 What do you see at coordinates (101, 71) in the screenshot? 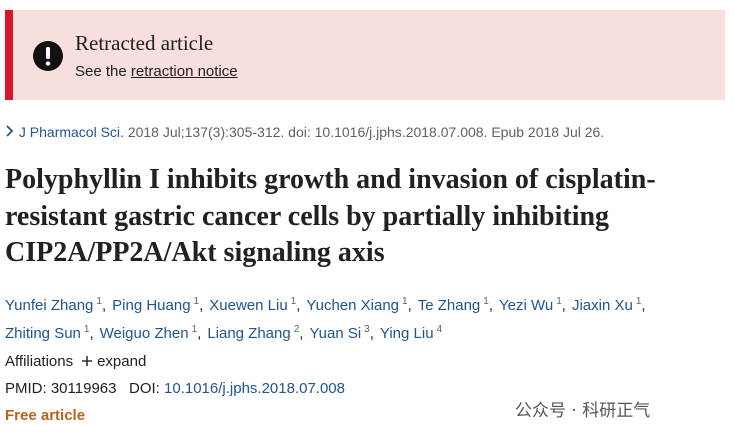
I see `banner-prefix: See the` at bounding box center [101, 71].